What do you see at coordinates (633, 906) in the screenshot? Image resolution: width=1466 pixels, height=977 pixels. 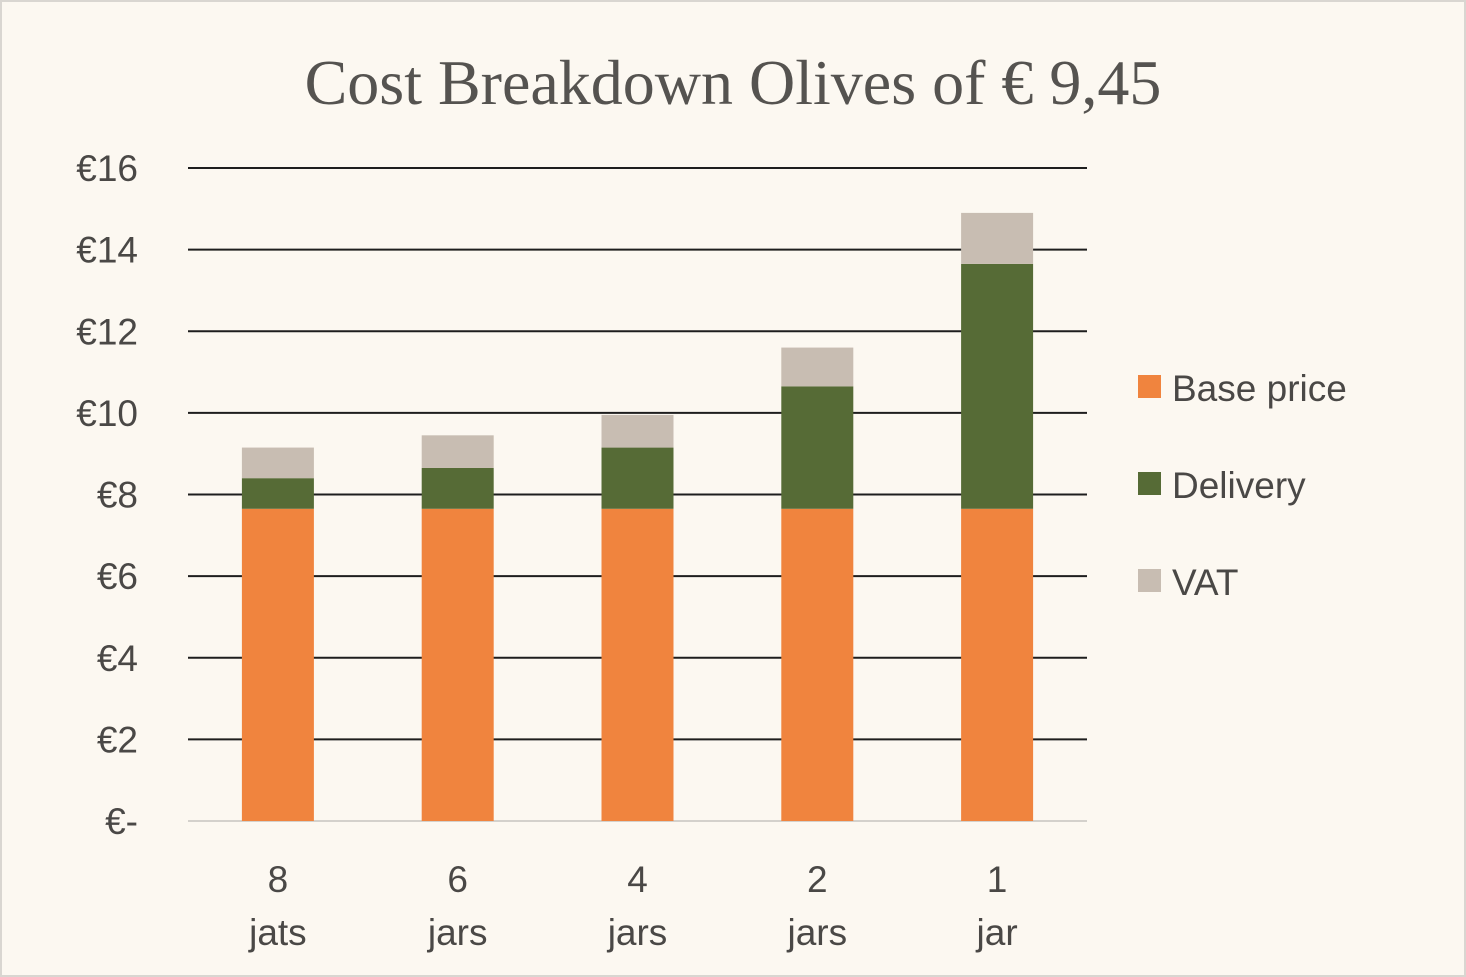 I see `x-axis: 8 jats 6 jars 4 jars 2 jars 1 jar` at bounding box center [633, 906].